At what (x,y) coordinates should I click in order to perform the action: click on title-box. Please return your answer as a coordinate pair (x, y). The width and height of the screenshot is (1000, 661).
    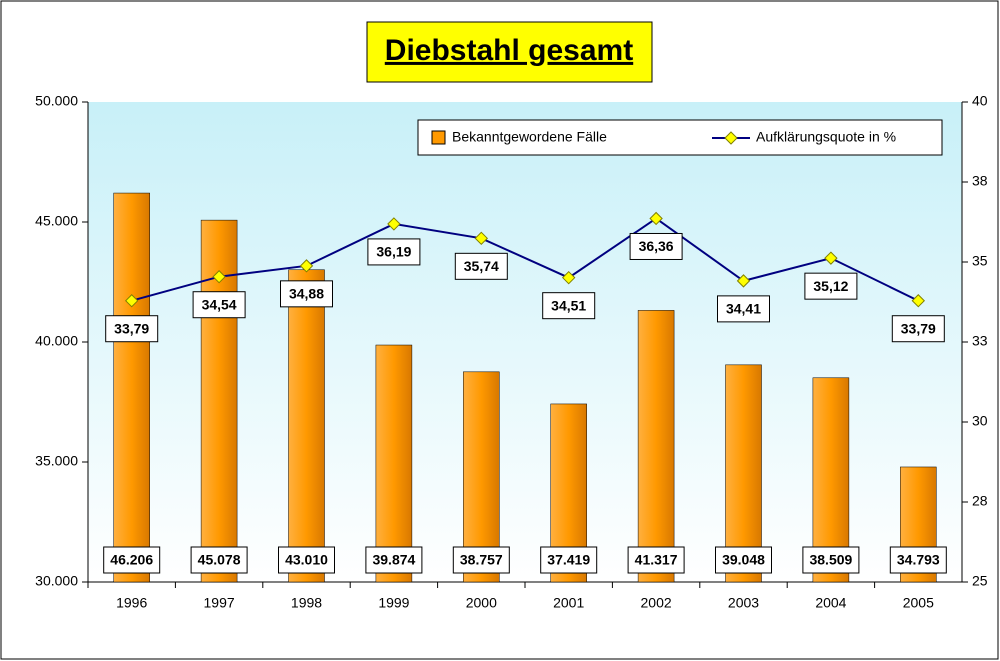
    Looking at the image, I should click on (509, 52).